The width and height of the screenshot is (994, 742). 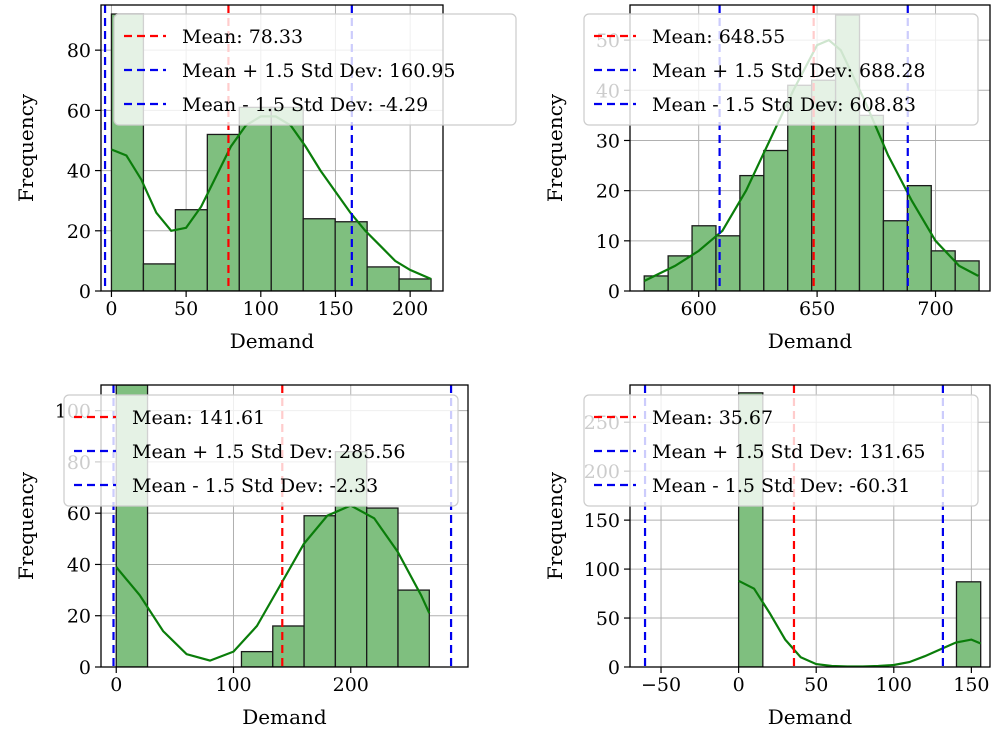 What do you see at coordinates (269, 452) in the screenshot?
I see `legend-entry-upper-label: Mean + 1.5 Std Dev: 285.56` at bounding box center [269, 452].